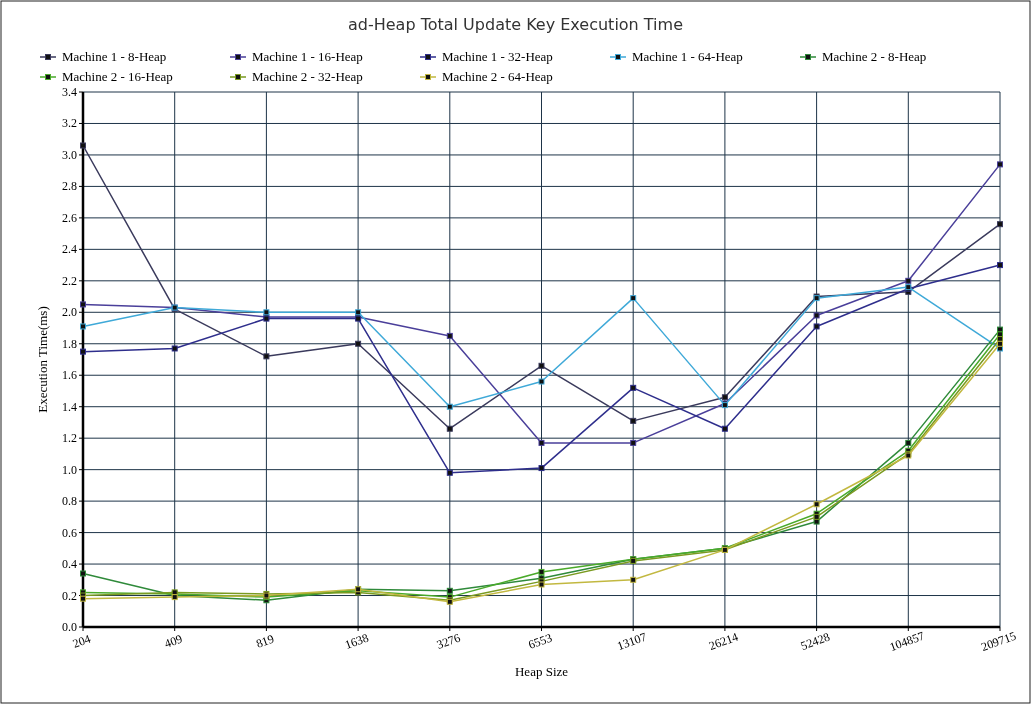 This screenshot has height=704, width=1031. Describe the element at coordinates (69, 343) in the screenshot. I see `y-tick-label: 1.8` at that location.